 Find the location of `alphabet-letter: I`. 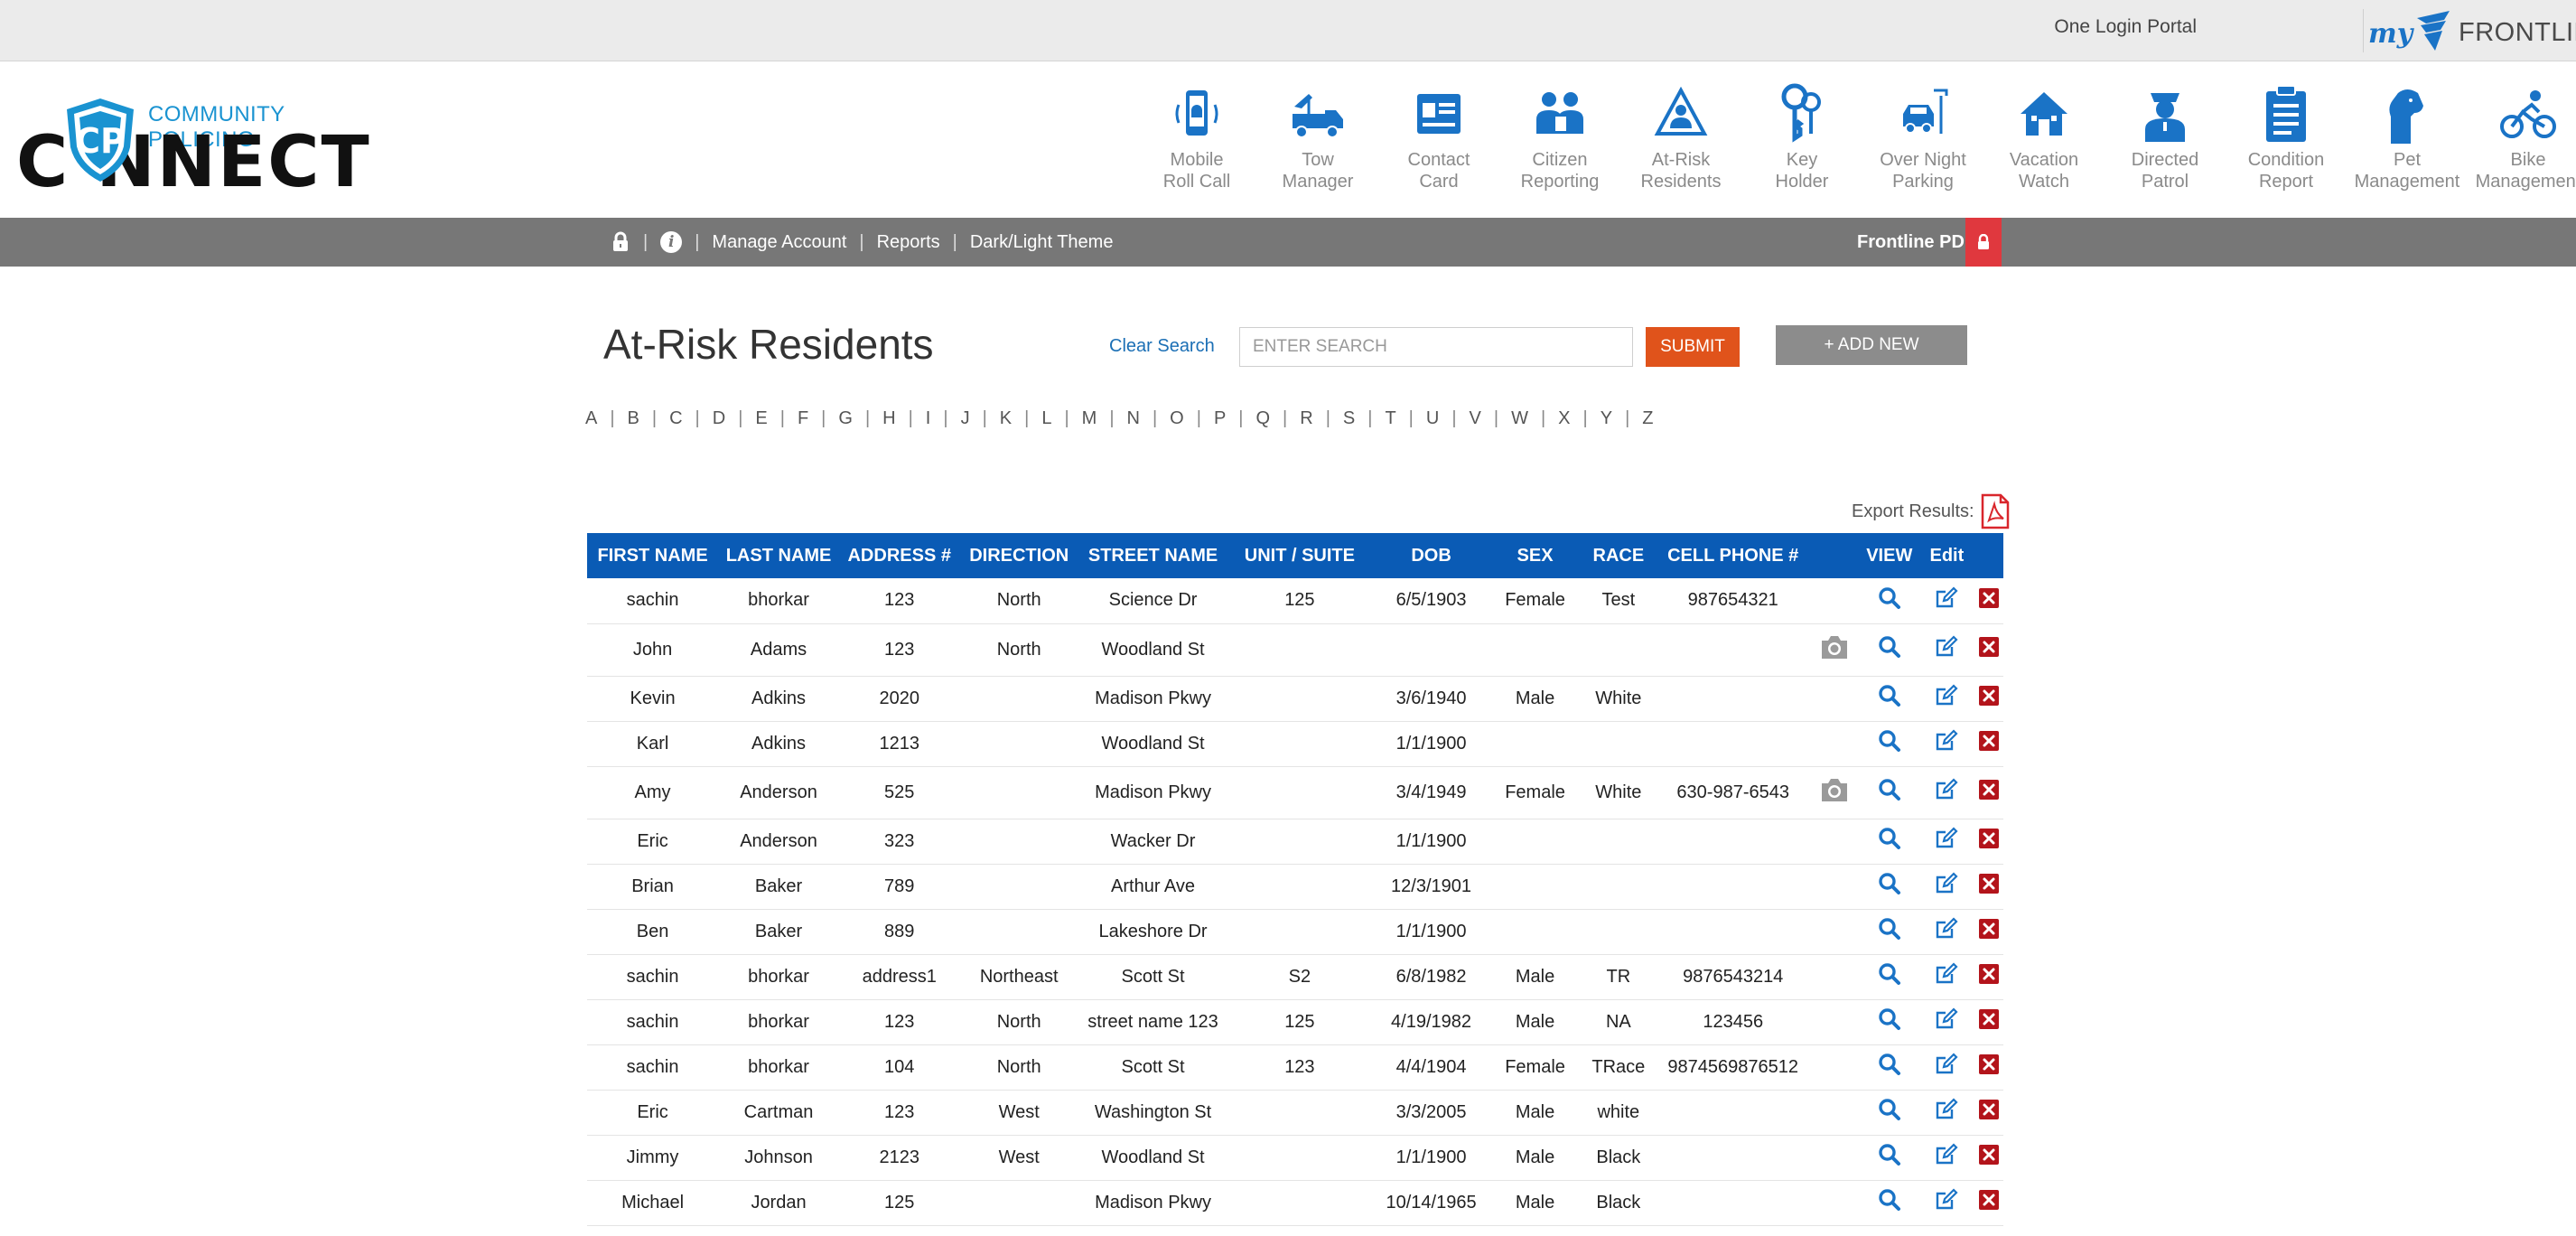

alphabet-letter: I is located at coordinates (928, 418).